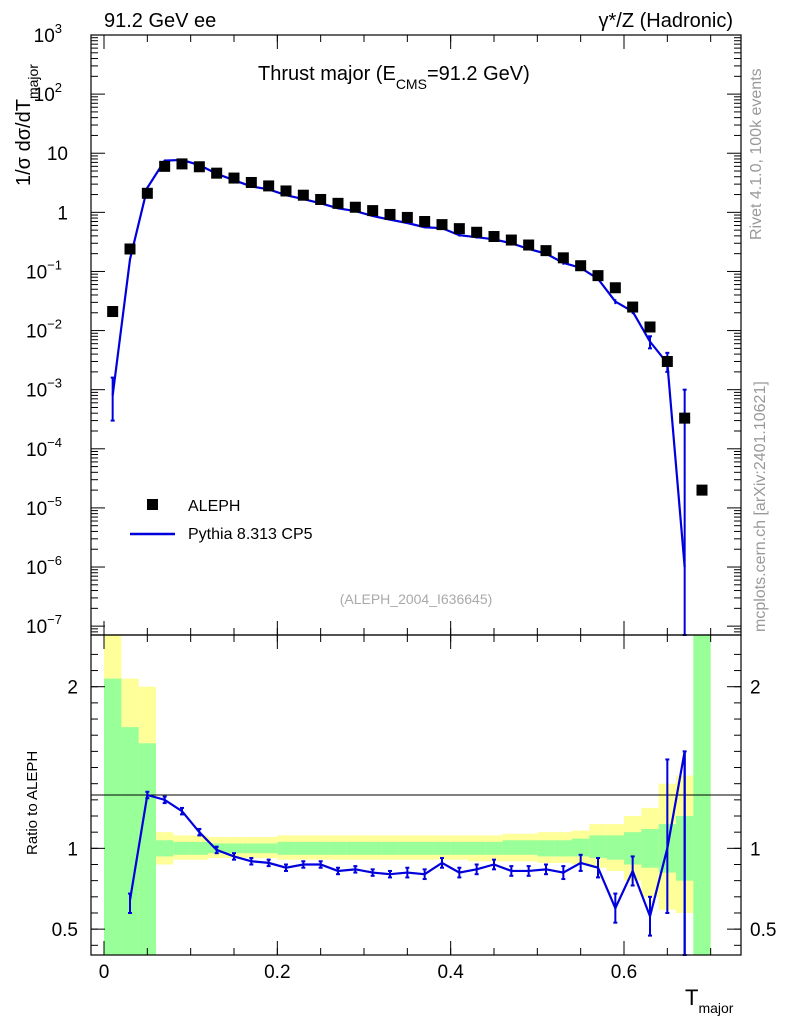 This screenshot has width=786, height=1024. I want to click on y-tick-label-base-2: 10, so click(57, 154).